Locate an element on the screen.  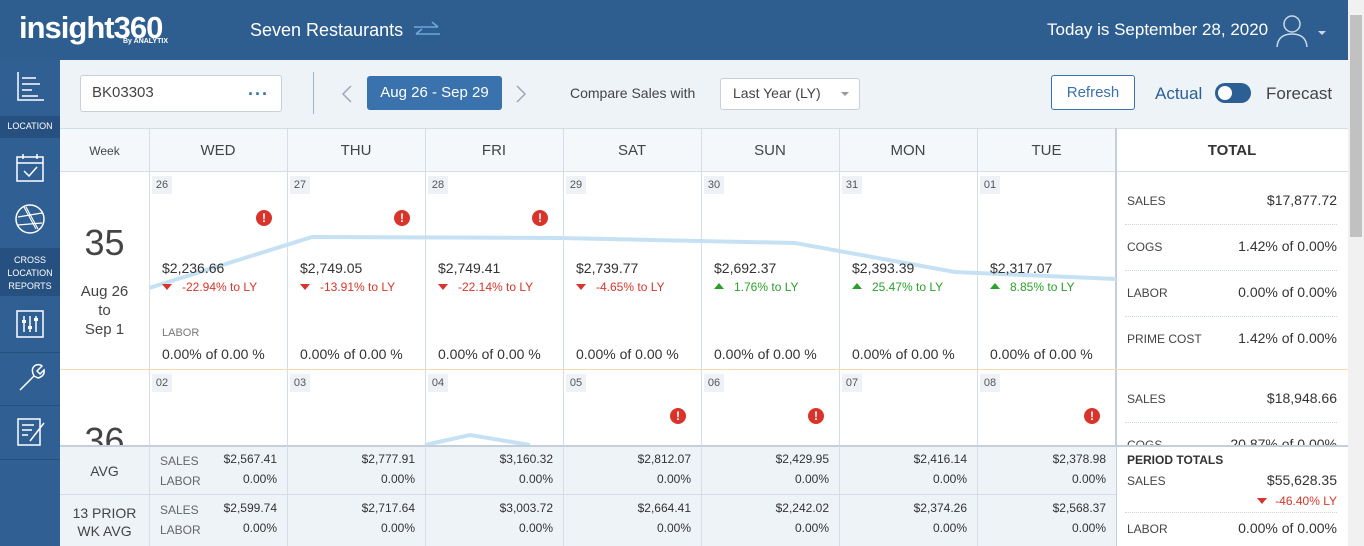
location-band is located at coordinates (30, 127).